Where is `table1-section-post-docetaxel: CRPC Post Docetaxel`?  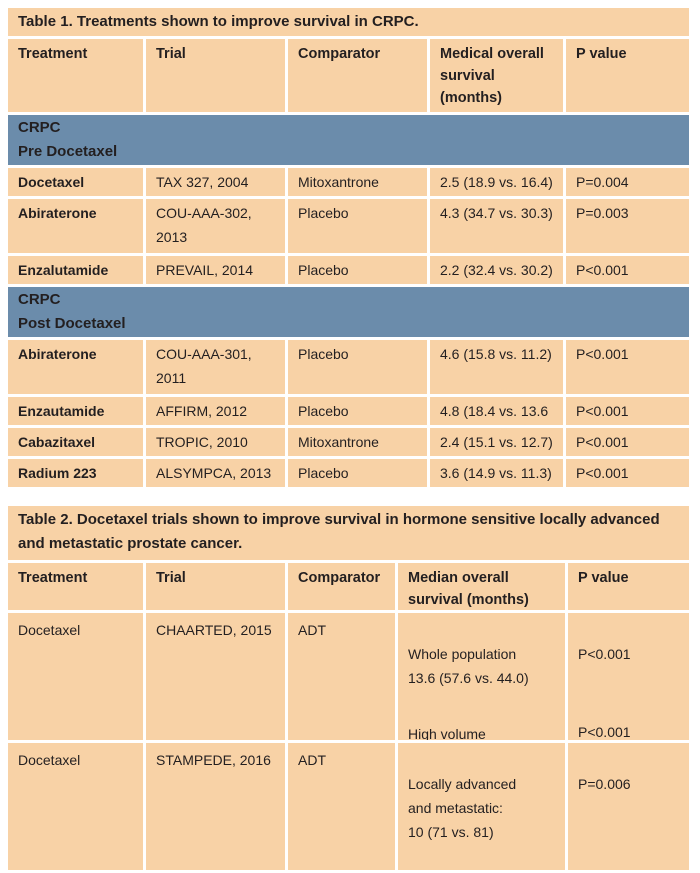 table1-section-post-docetaxel: CRPC Post Docetaxel is located at coordinates (348, 312).